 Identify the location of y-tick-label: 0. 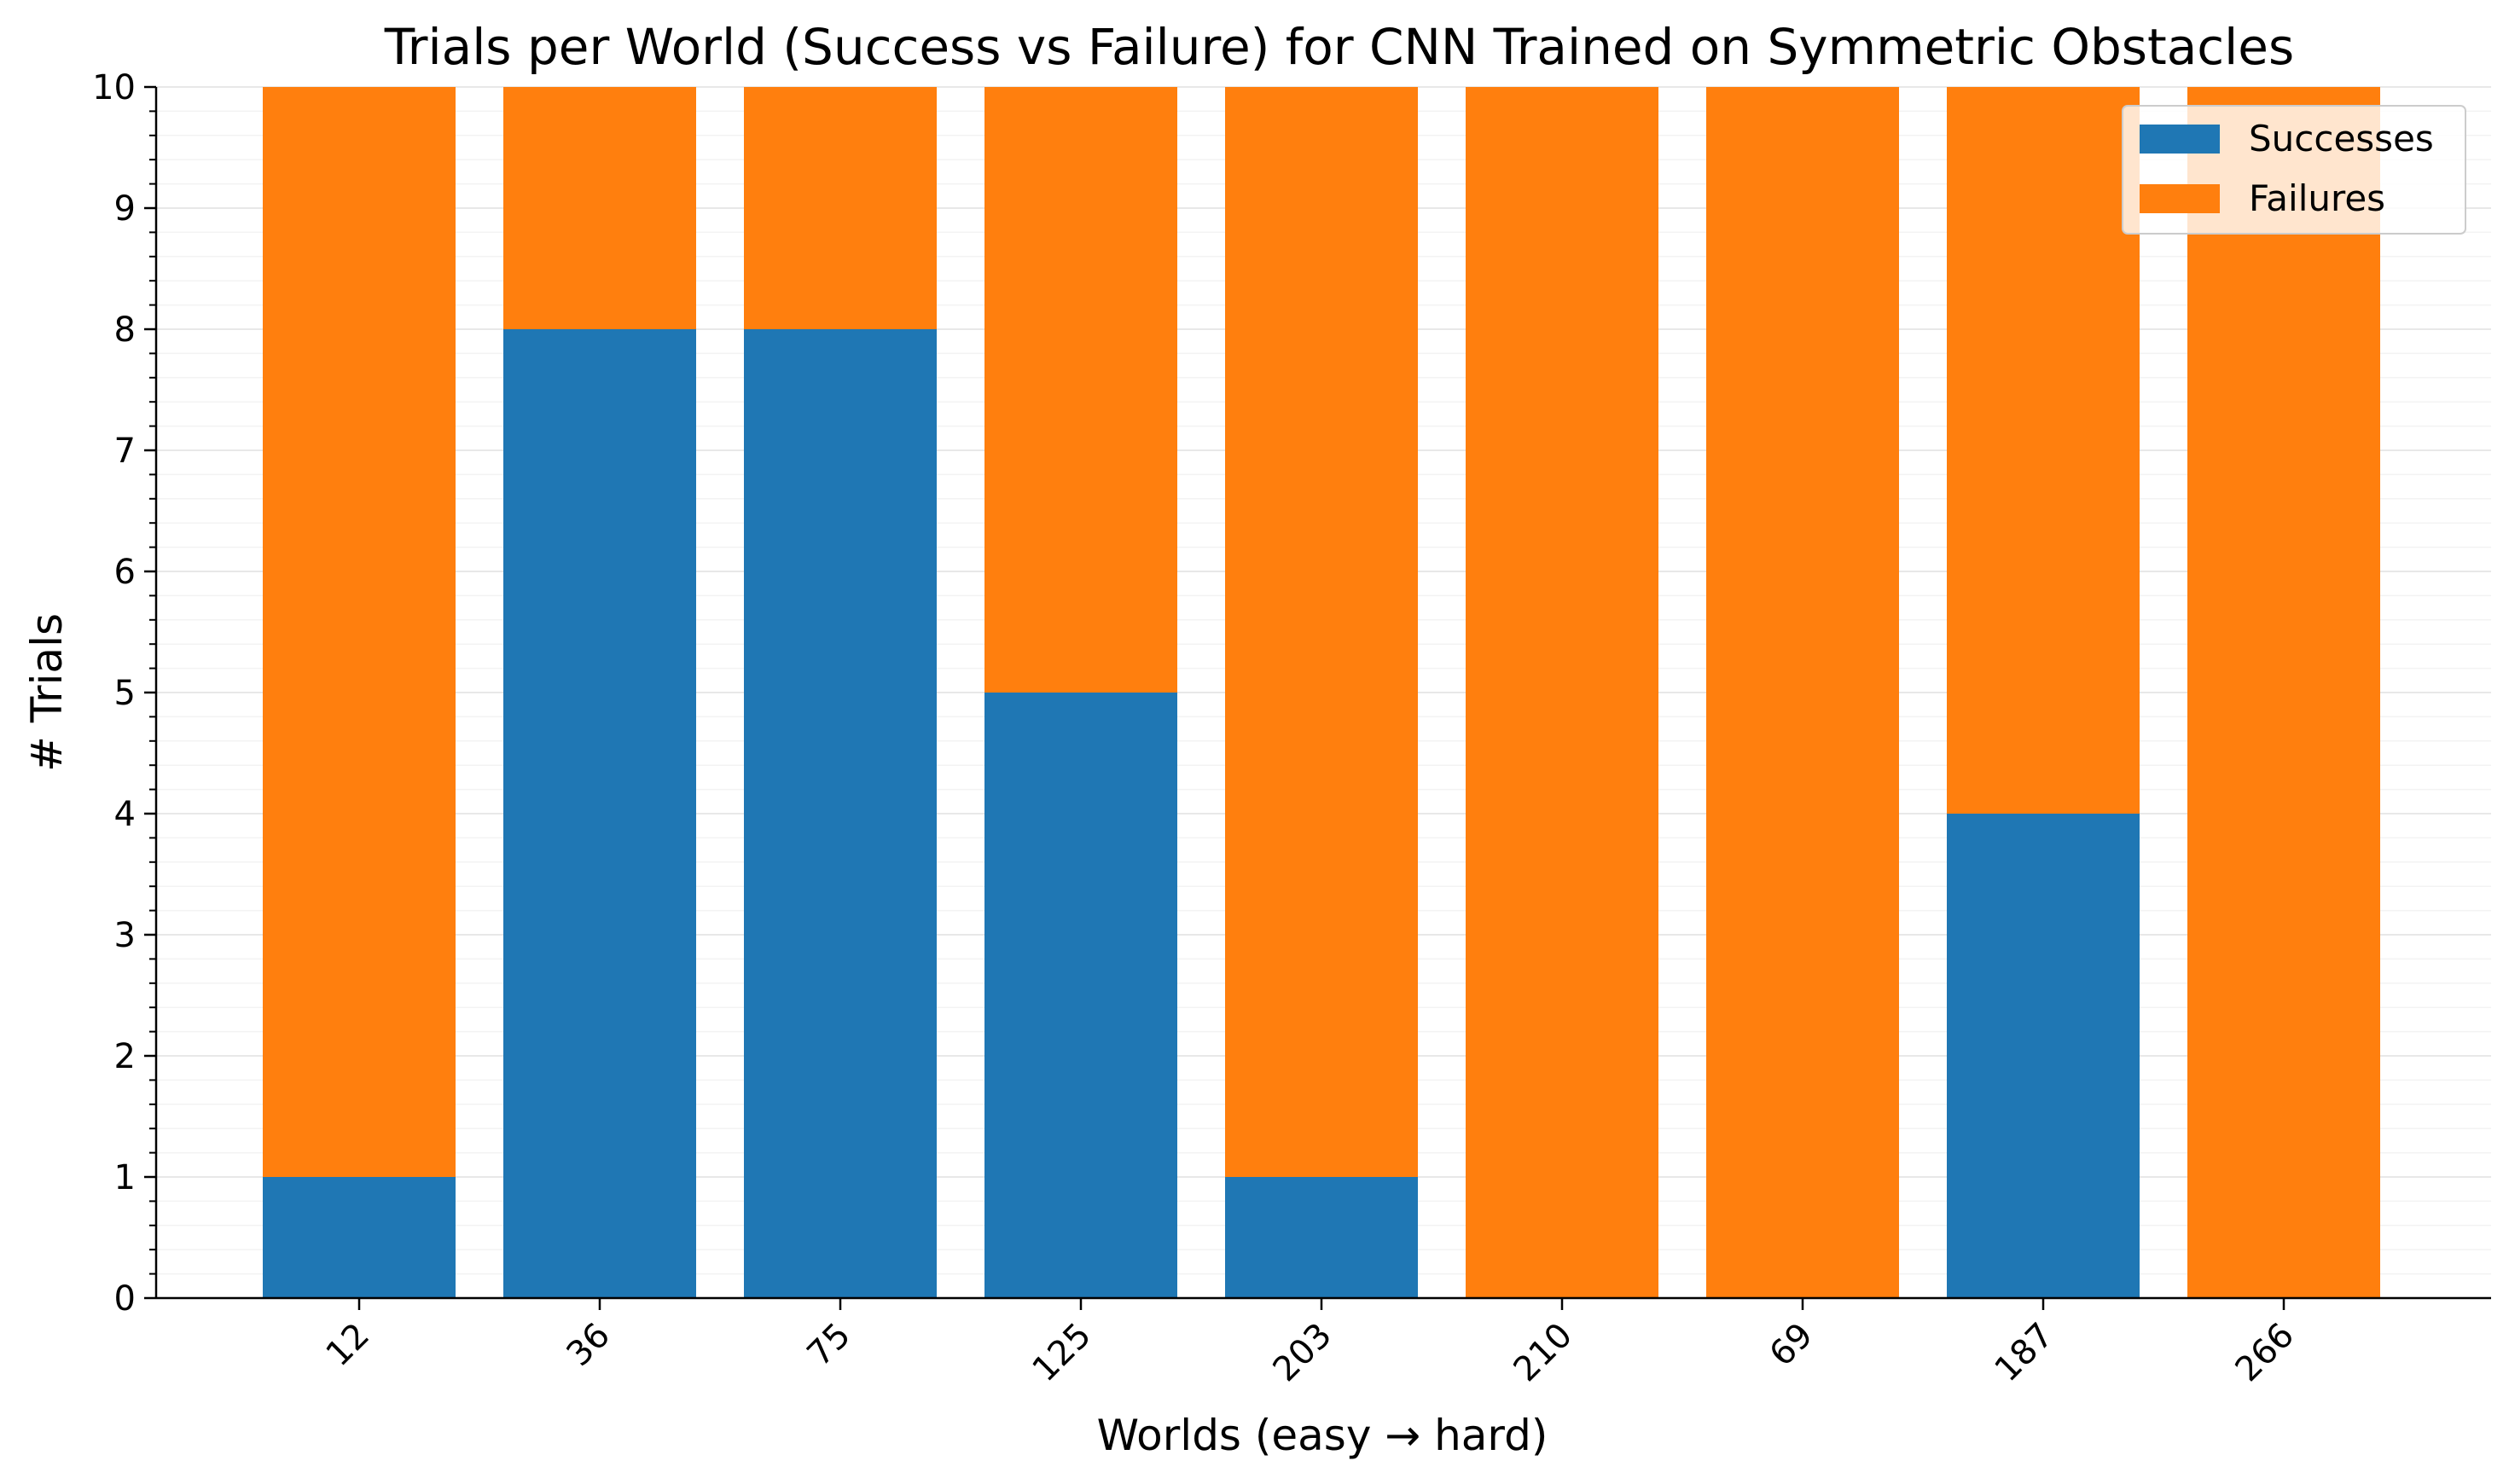
(125, 1299).